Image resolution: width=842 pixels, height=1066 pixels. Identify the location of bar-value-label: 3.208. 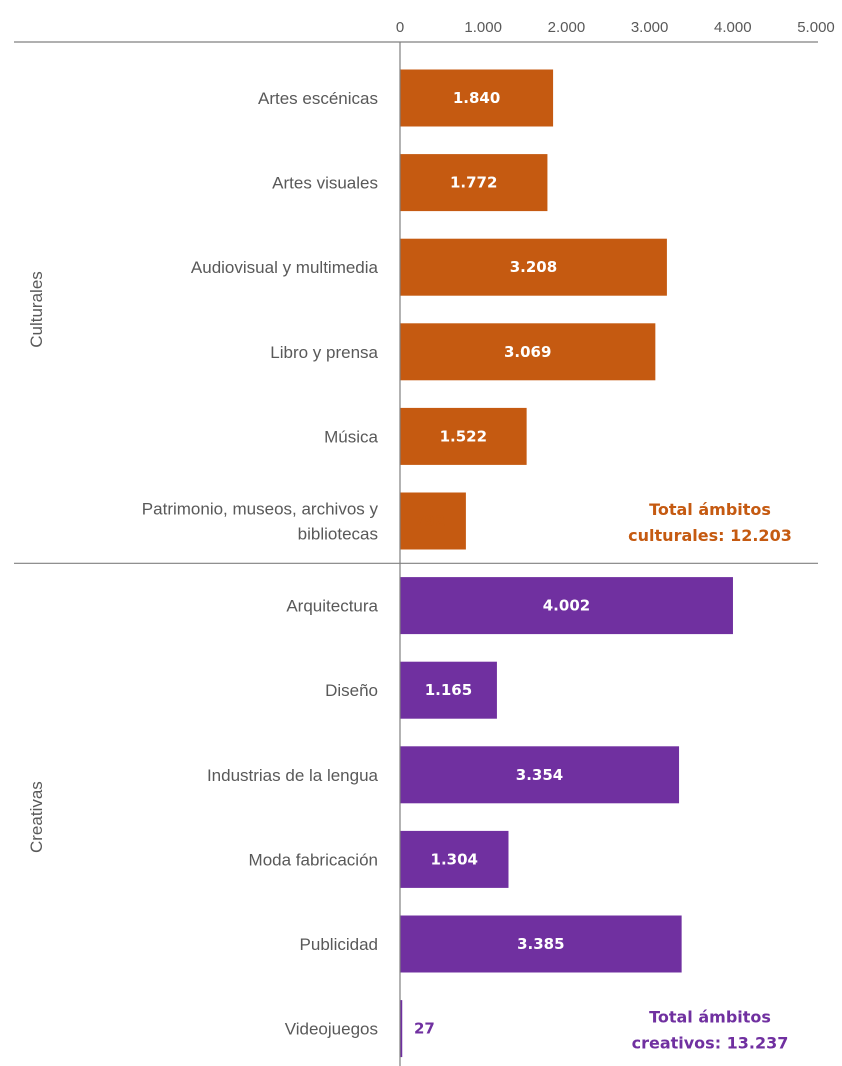
(533, 267).